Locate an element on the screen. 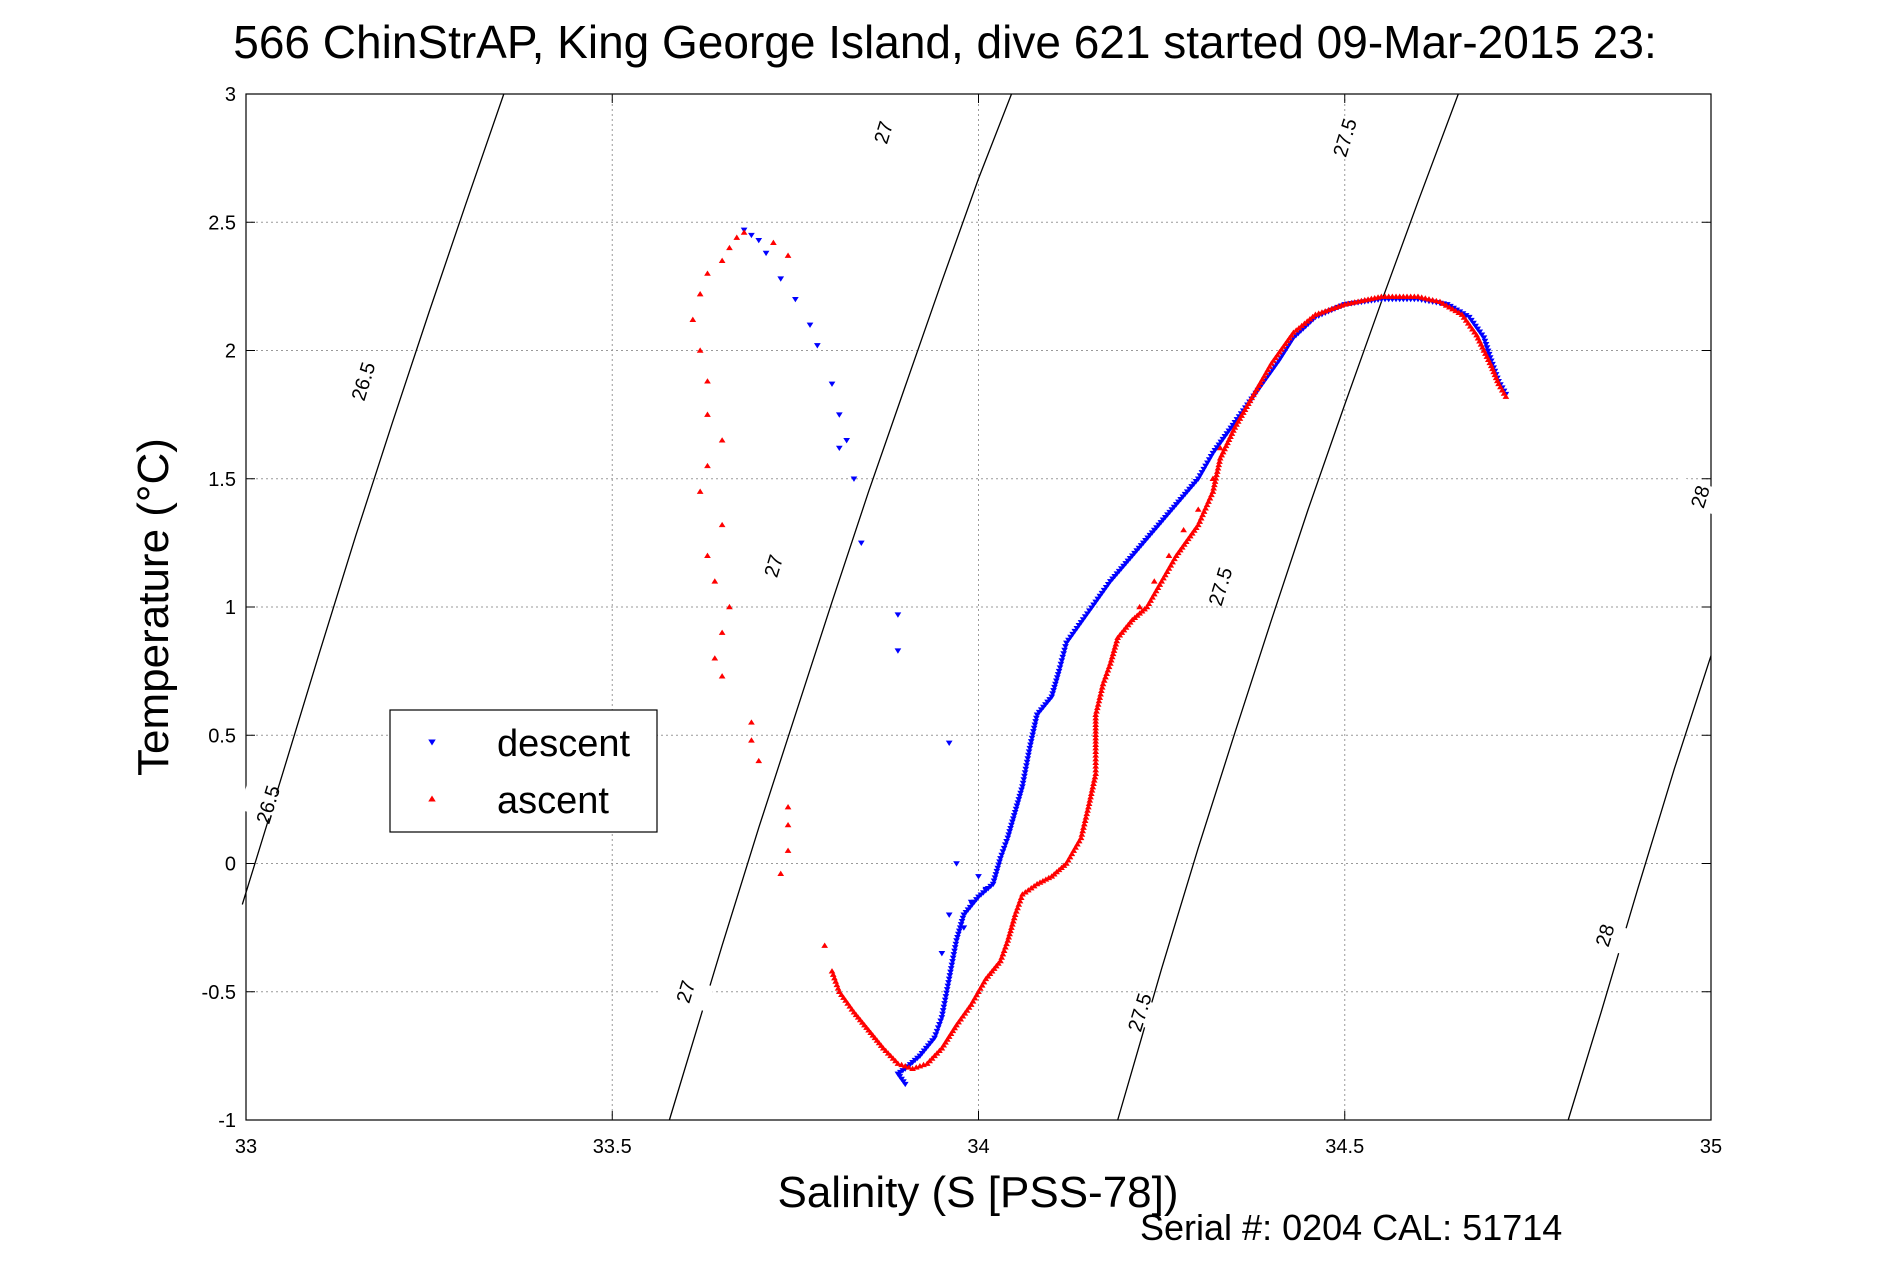 The image size is (1891, 1262). legend-label-ascent: ascent is located at coordinates (553, 801).